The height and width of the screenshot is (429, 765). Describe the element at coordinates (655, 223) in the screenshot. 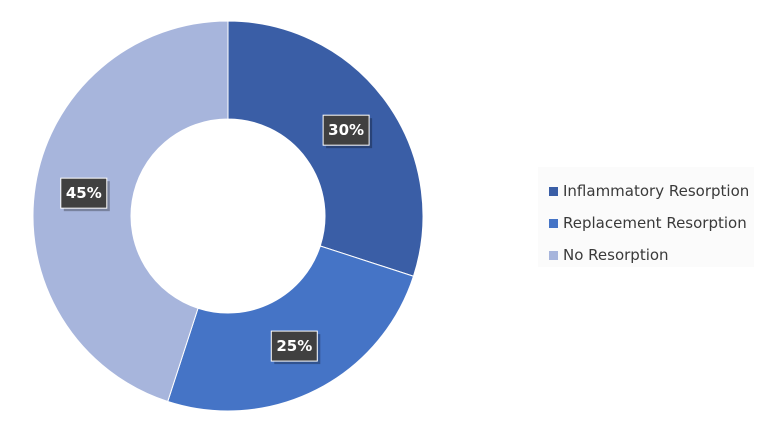

I see `legend-label: Replacement Resorption` at that location.